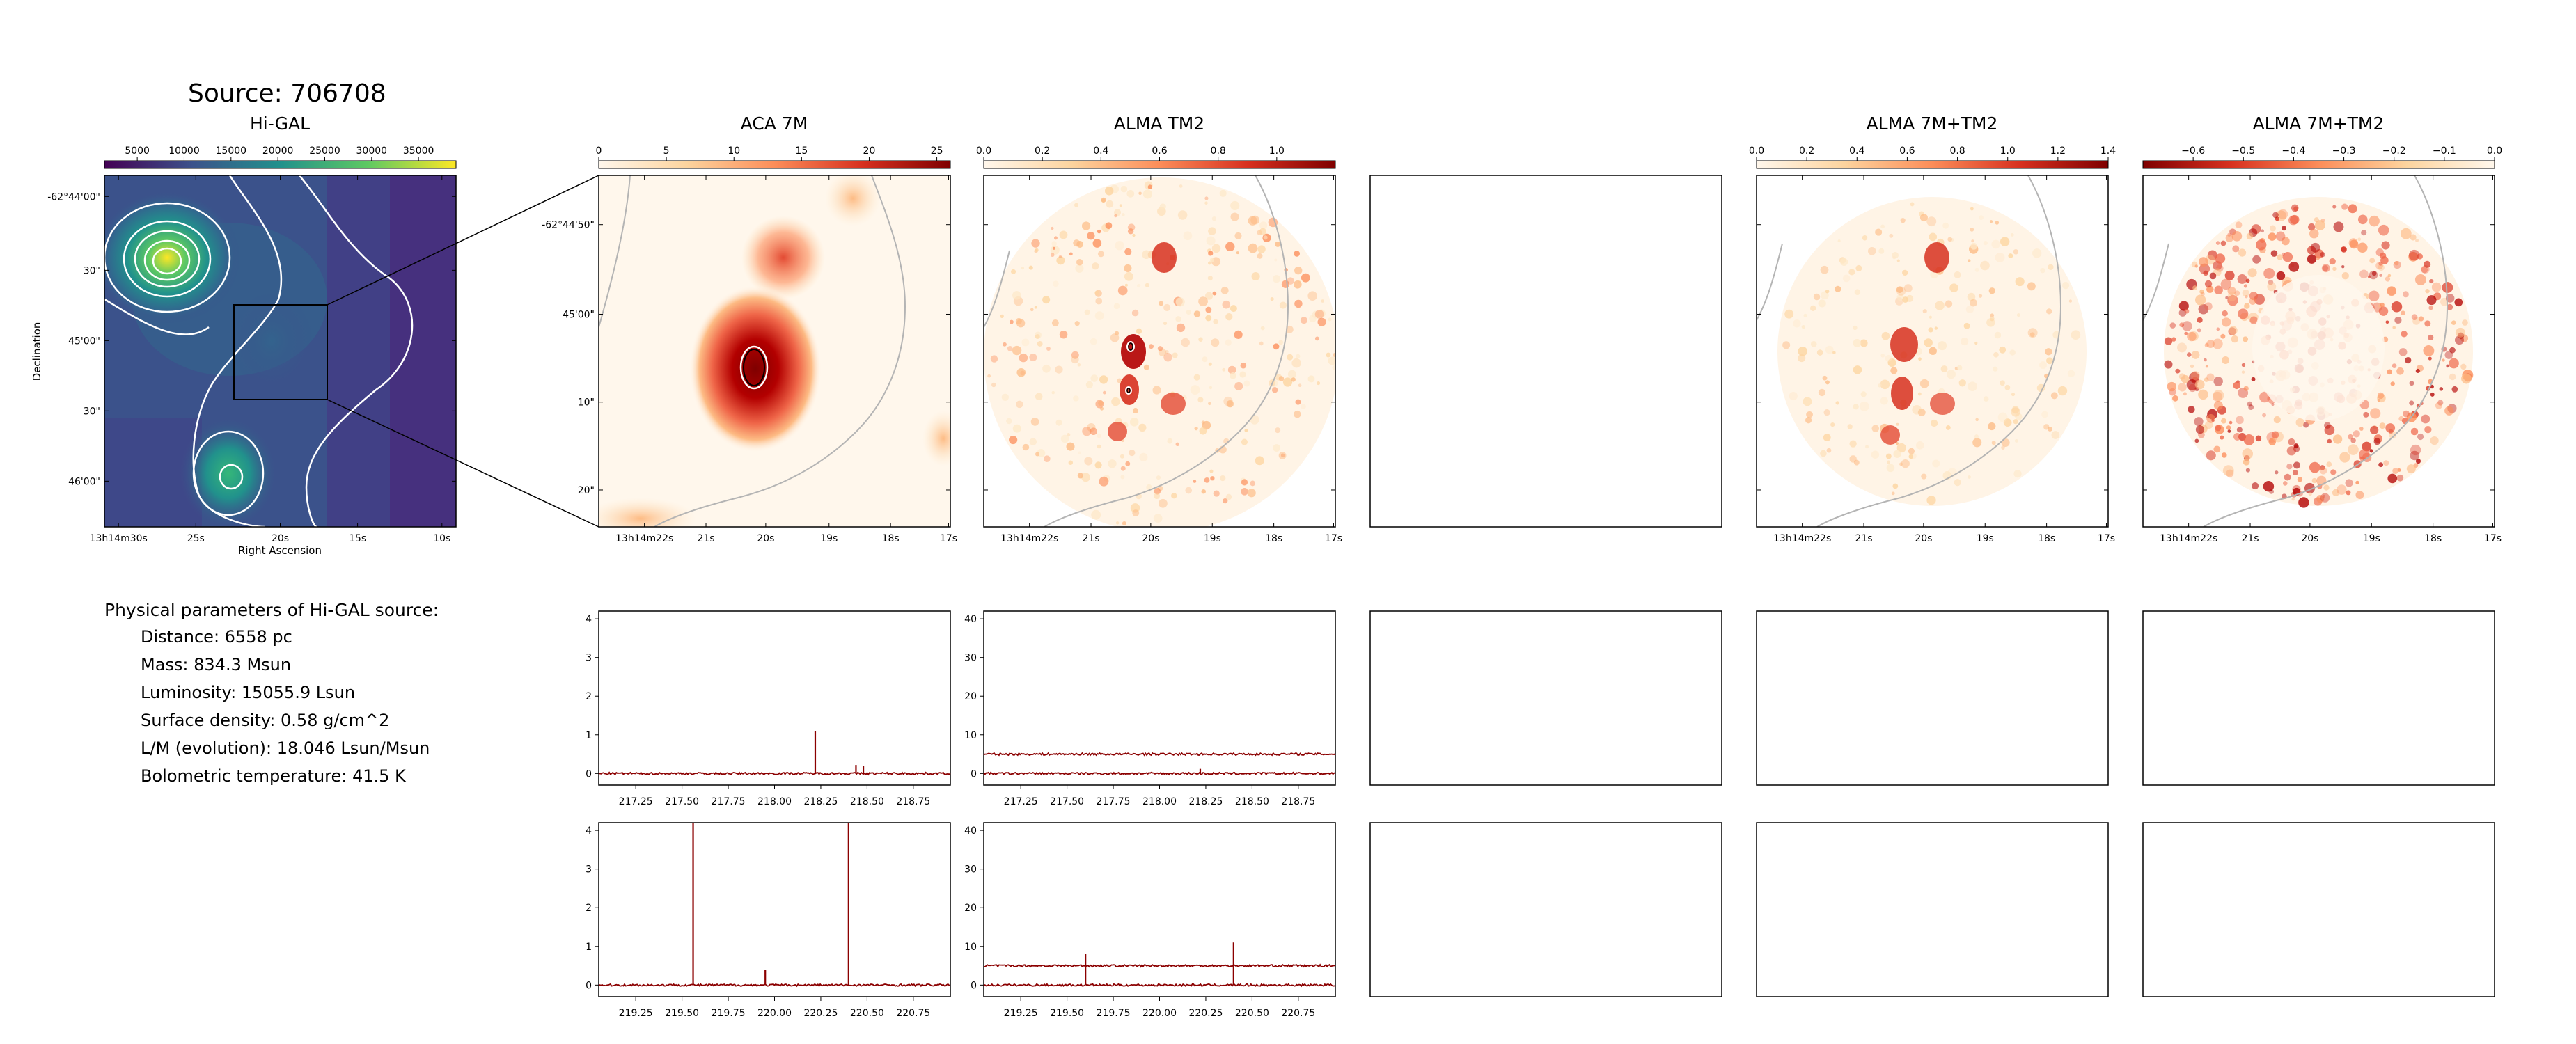 This screenshot has height=1044, width=2576. Describe the element at coordinates (1957, 151) in the screenshot. I see `colorbar-tick-label: 0.8` at that location.